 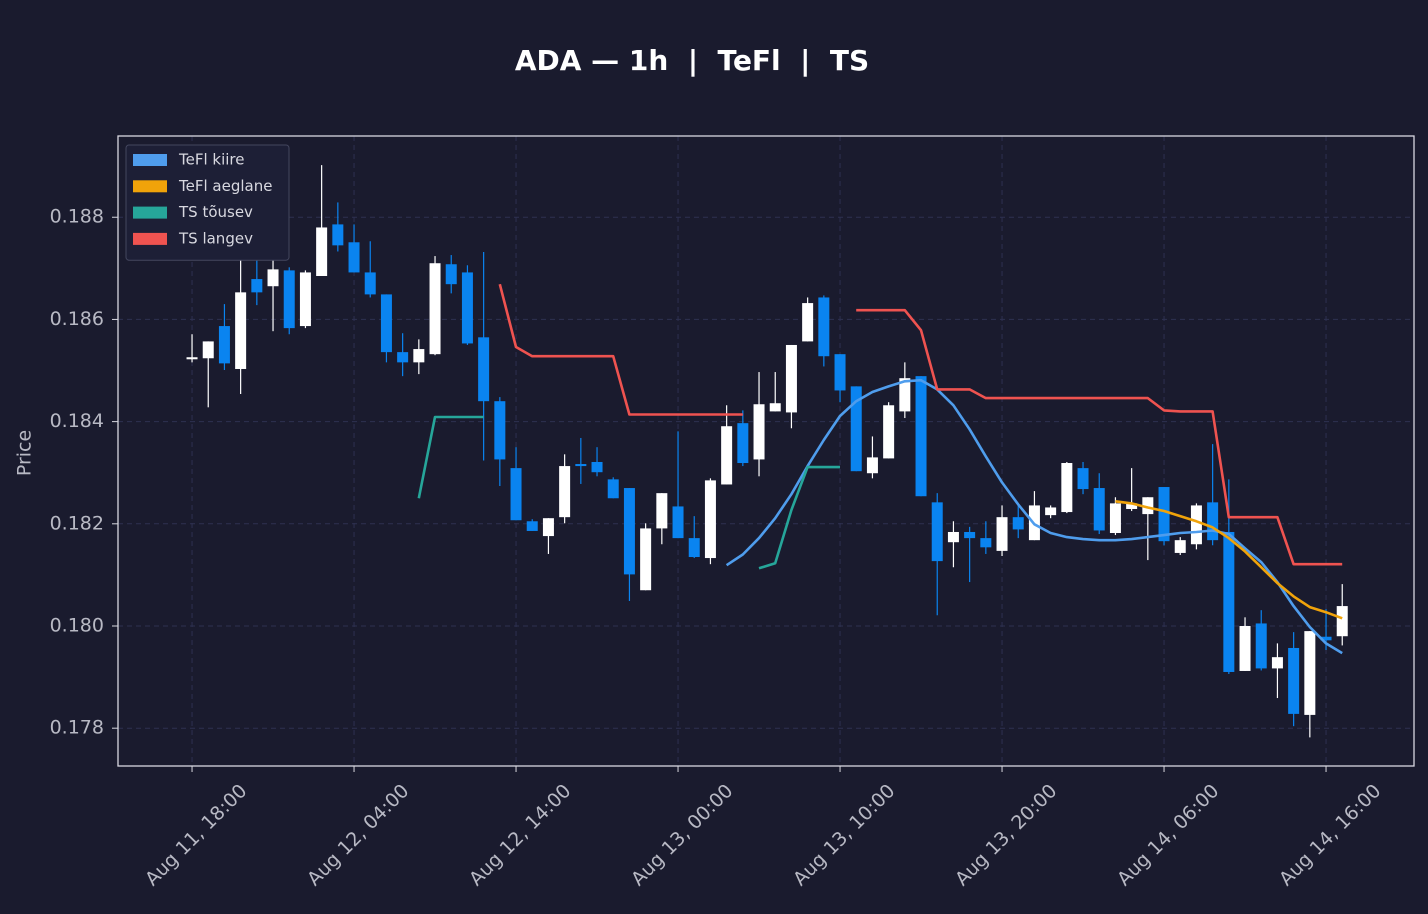 I want to click on y-tick-label: 0.188, so click(x=77, y=217).